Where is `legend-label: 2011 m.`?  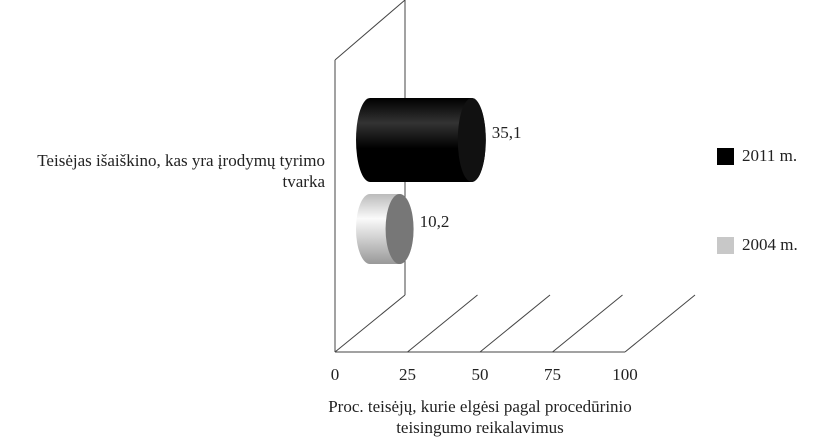
legend-label: 2011 m. is located at coordinates (769, 155).